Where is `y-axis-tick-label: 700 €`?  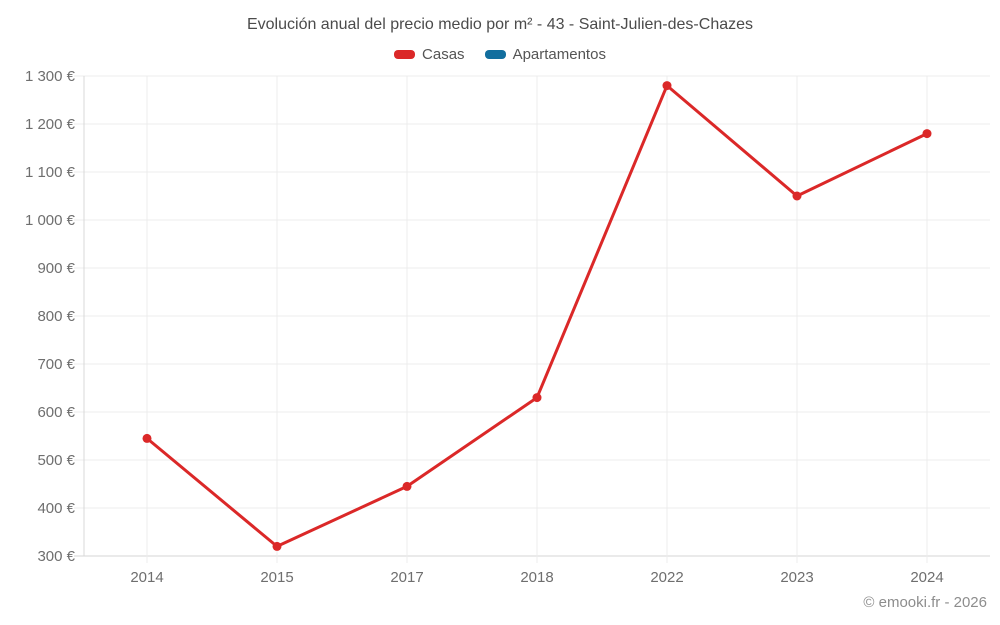 y-axis-tick-label: 700 € is located at coordinates (56, 364).